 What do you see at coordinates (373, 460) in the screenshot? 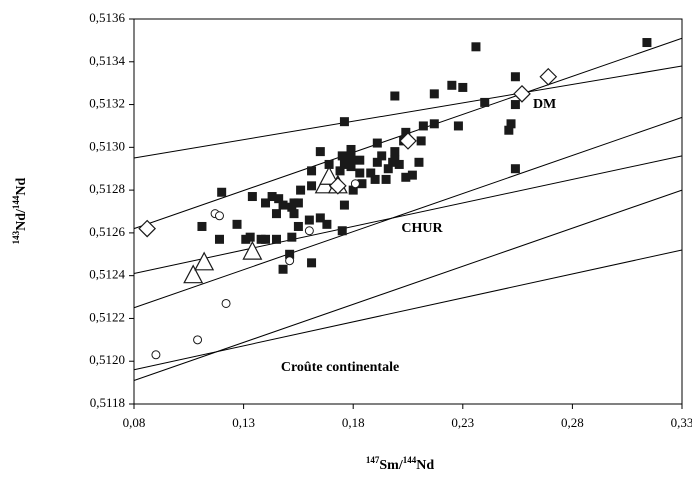
I see `axis-label-part: 147` at bounding box center [373, 460].